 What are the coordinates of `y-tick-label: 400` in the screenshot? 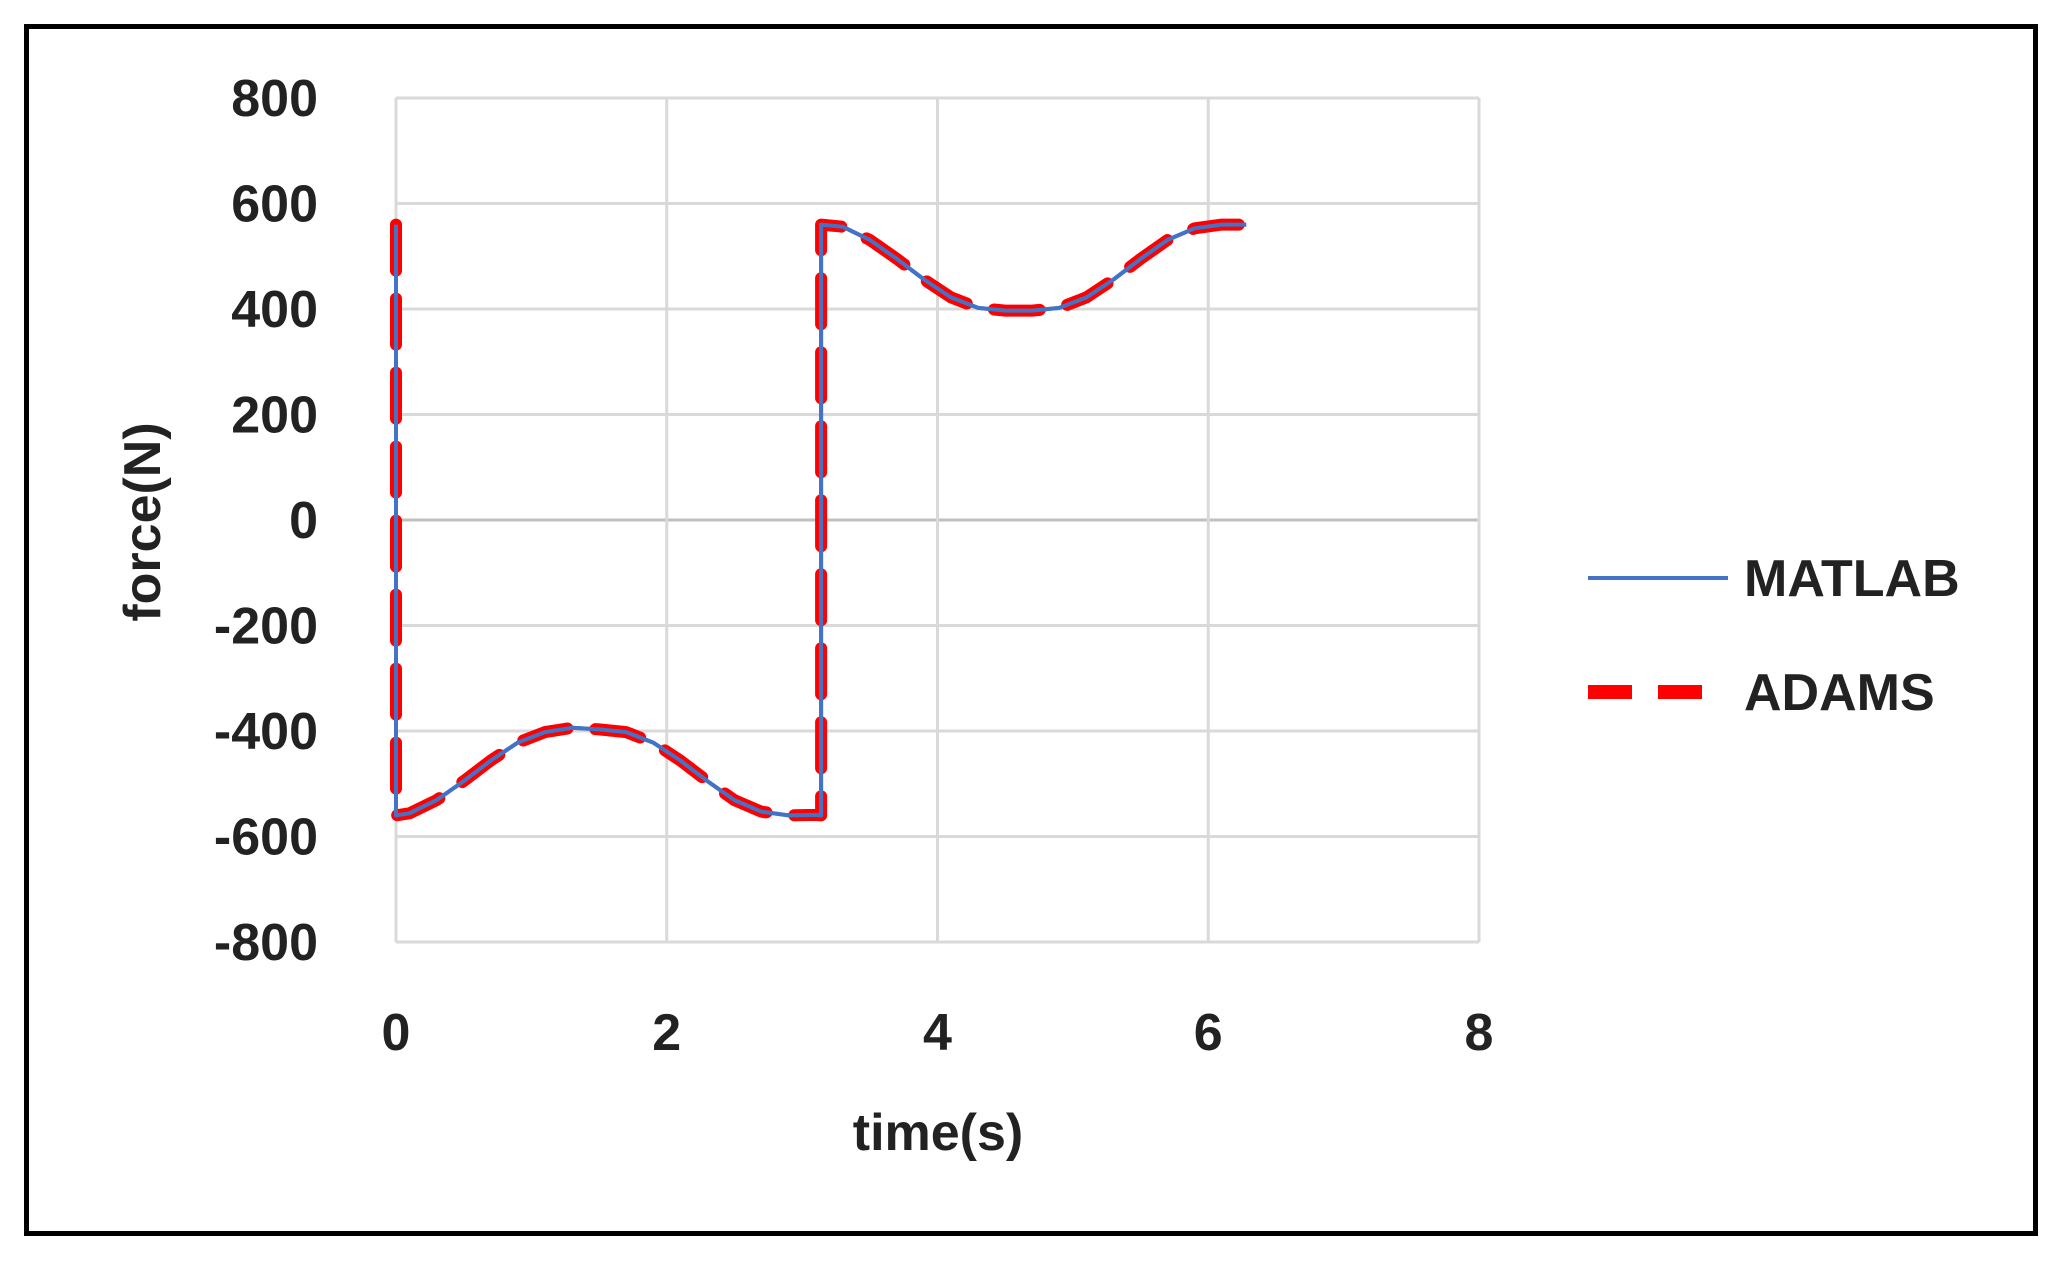 It's located at (274, 310).